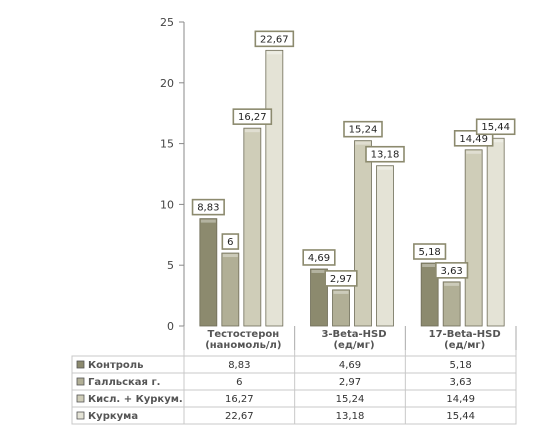 Image resolution: width=536 pixels, height=440 pixels. What do you see at coordinates (239, 399) in the screenshot?
I see `table-cell: 16,27` at bounding box center [239, 399].